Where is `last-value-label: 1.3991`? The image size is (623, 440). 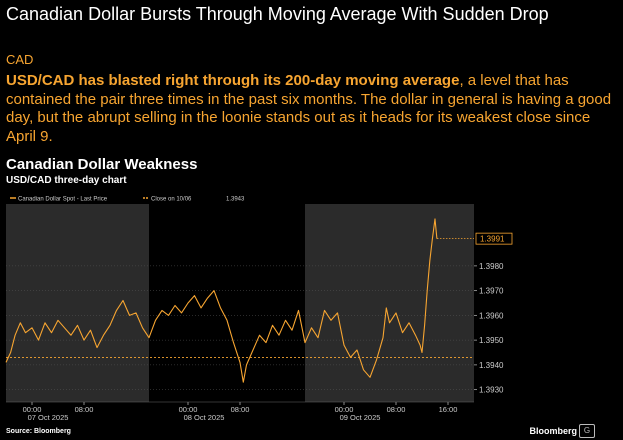 last-value-label: 1.3991 is located at coordinates (492, 239).